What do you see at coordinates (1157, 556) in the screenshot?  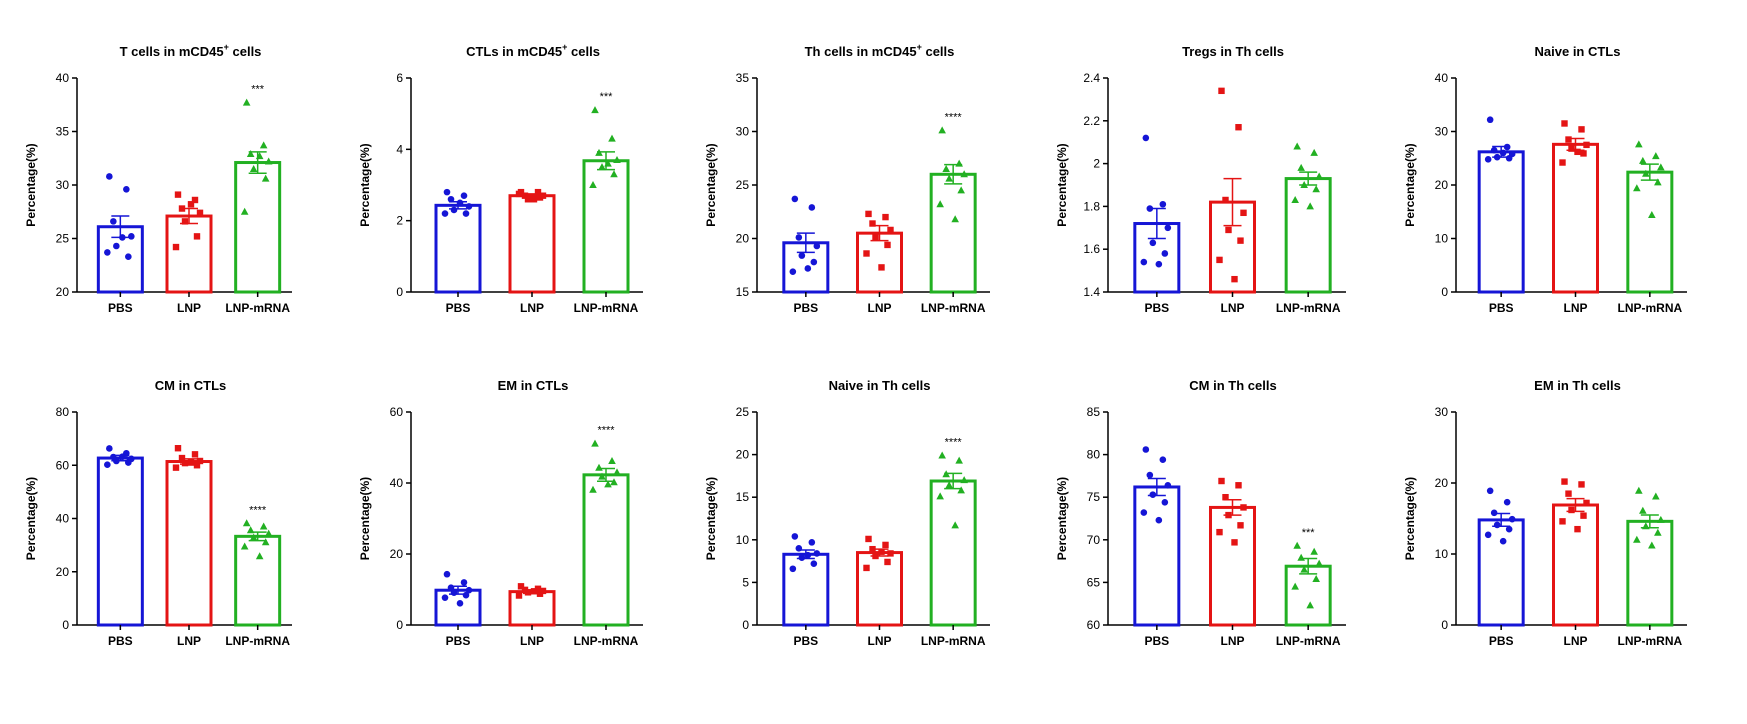 I see `bar-pbs` at bounding box center [1157, 556].